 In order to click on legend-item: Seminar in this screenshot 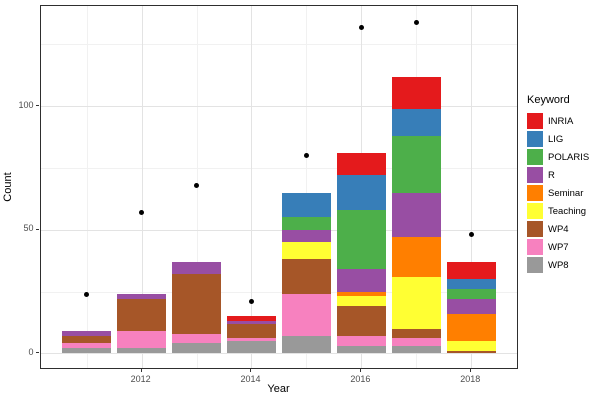, I will do `click(558, 193)`.